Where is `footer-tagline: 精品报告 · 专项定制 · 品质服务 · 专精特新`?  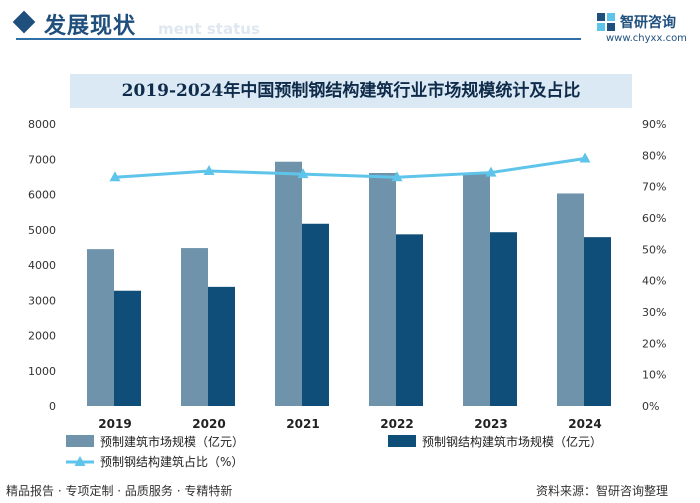
footer-tagline: 精品报告 · 专项定制 · 品质服务 · 专精特新 is located at coordinates (119, 491).